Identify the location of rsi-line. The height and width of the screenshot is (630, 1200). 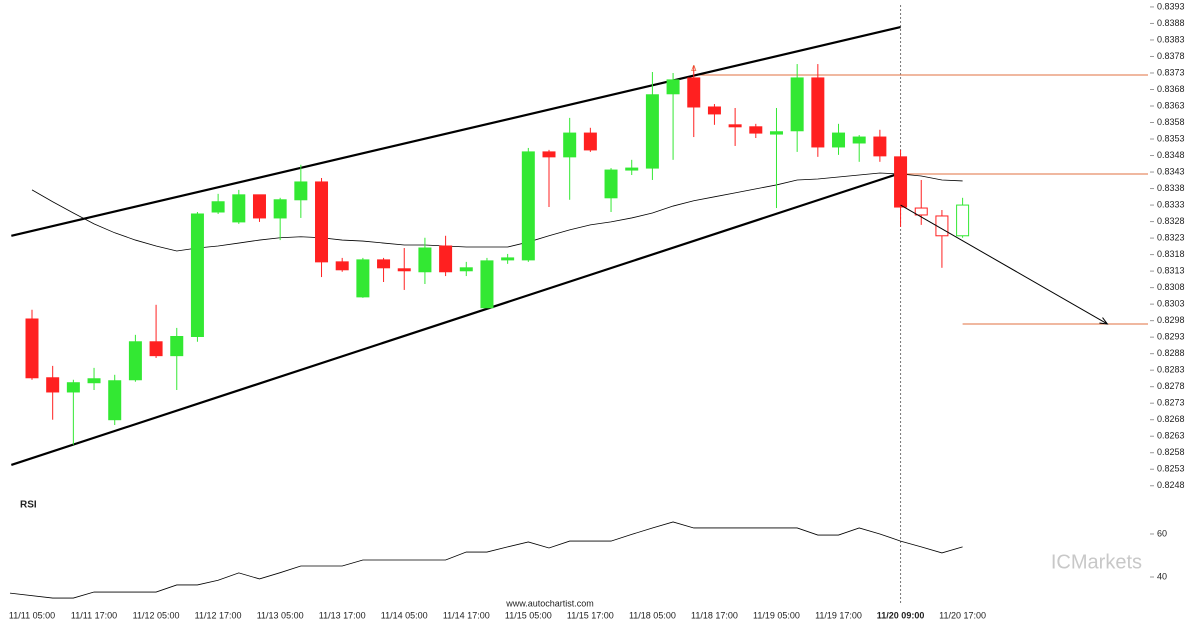
(486, 560).